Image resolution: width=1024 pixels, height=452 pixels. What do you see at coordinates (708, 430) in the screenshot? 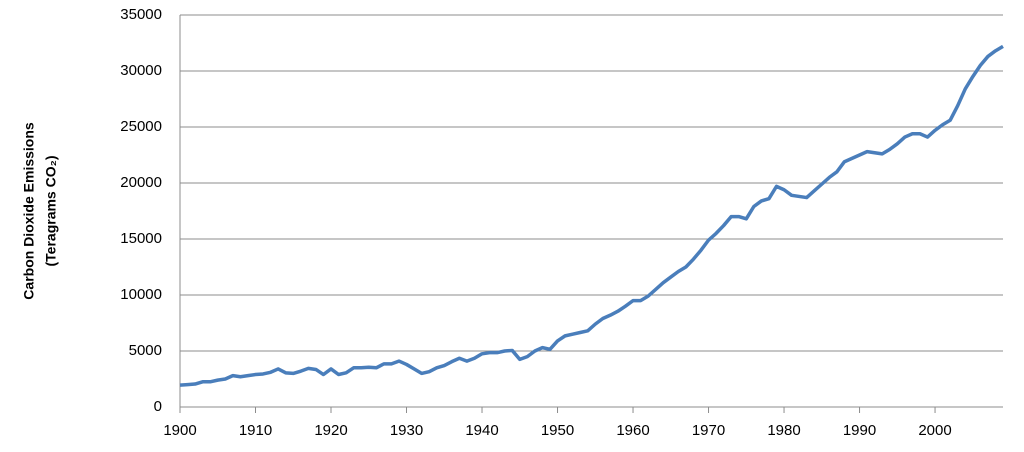
I see `x-tick-label: 1970` at bounding box center [708, 430].